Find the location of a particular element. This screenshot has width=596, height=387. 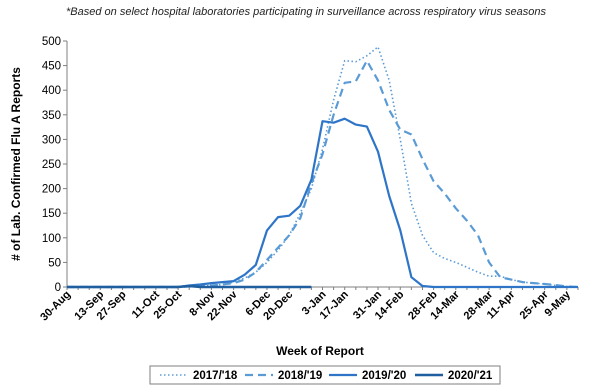

y-tick-label: 250 is located at coordinates (51, 165).